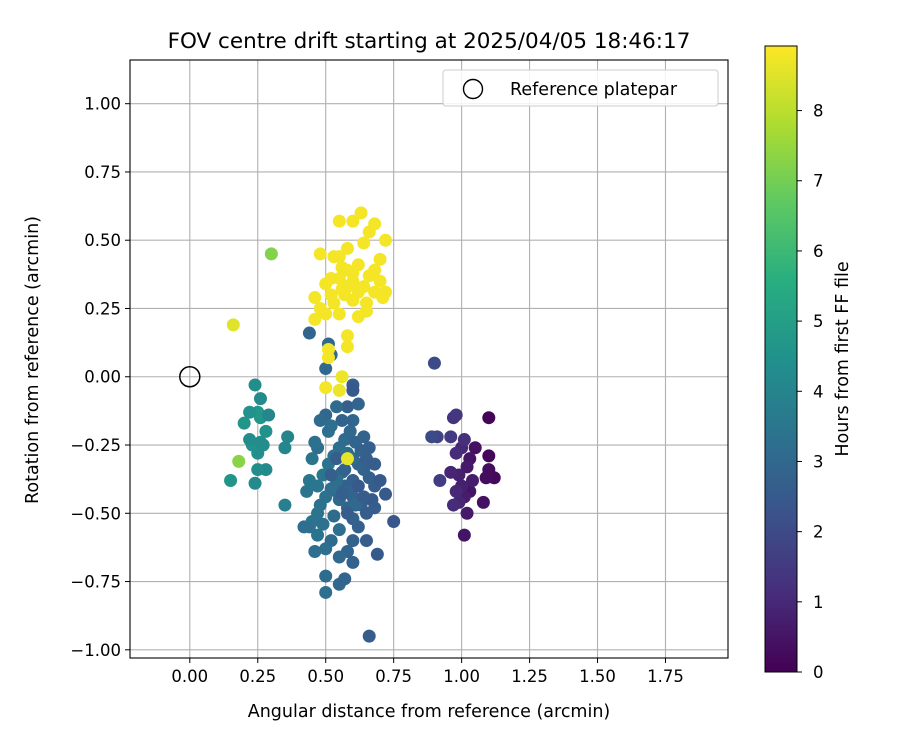 The width and height of the screenshot is (900, 750). I want to click on y-tick-label: −0.75, so click(95, 582).